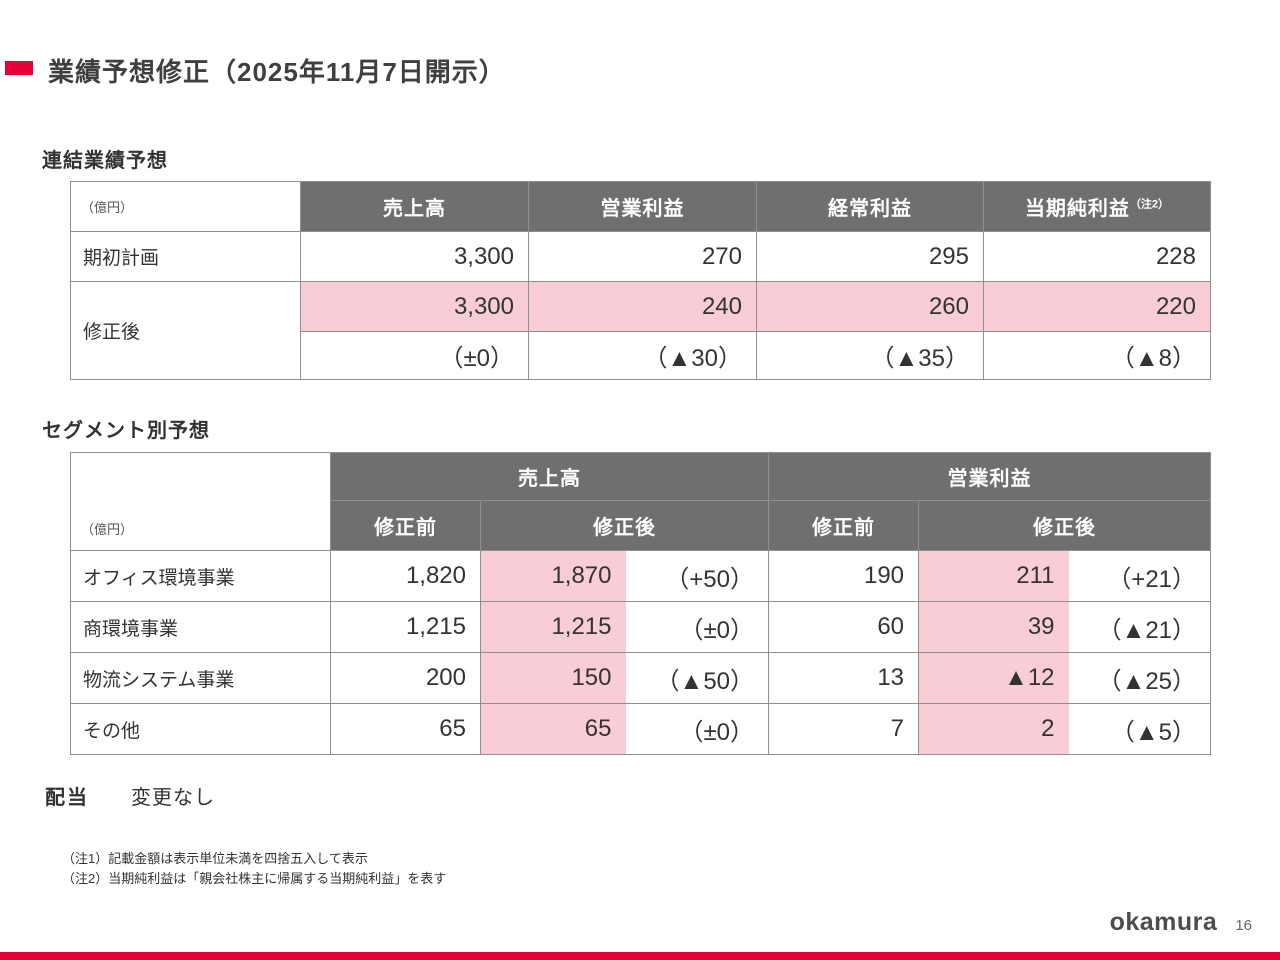 The height and width of the screenshot is (960, 1280). I want to click on sales-change-cell: （▲50）, so click(697, 678).